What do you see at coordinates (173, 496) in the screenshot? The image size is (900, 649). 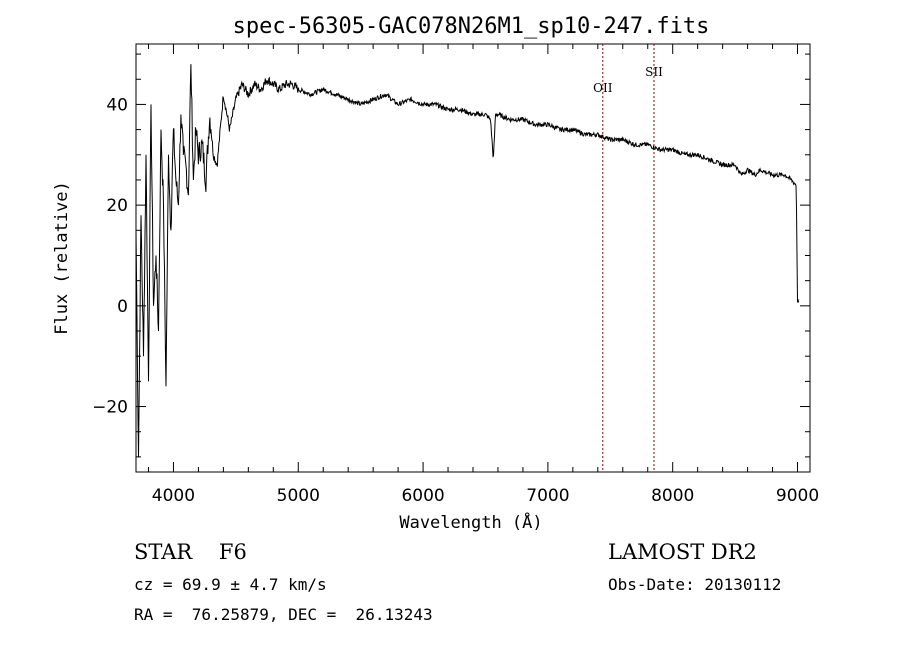 I see `x-tick-label: 4000` at bounding box center [173, 496].